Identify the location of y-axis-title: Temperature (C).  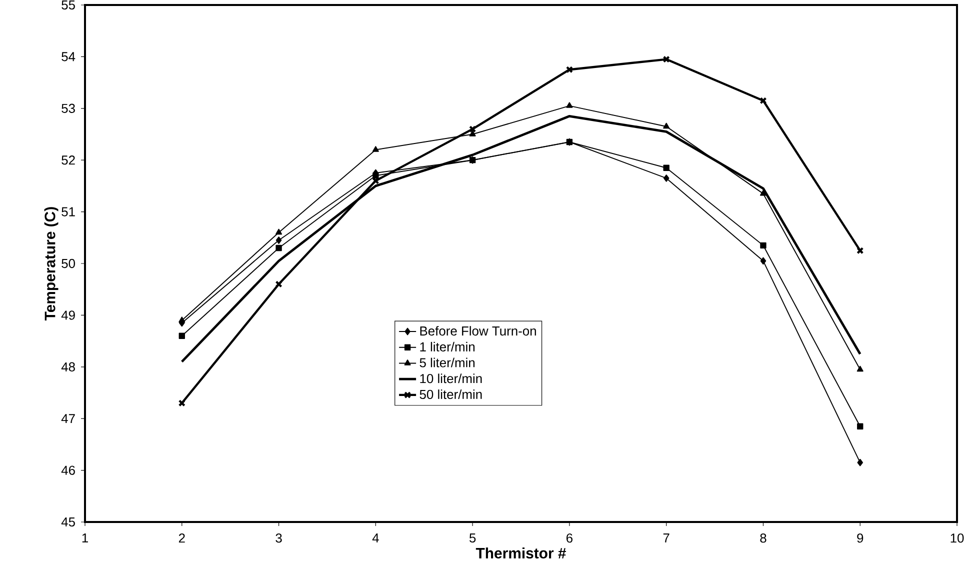
(51, 263).